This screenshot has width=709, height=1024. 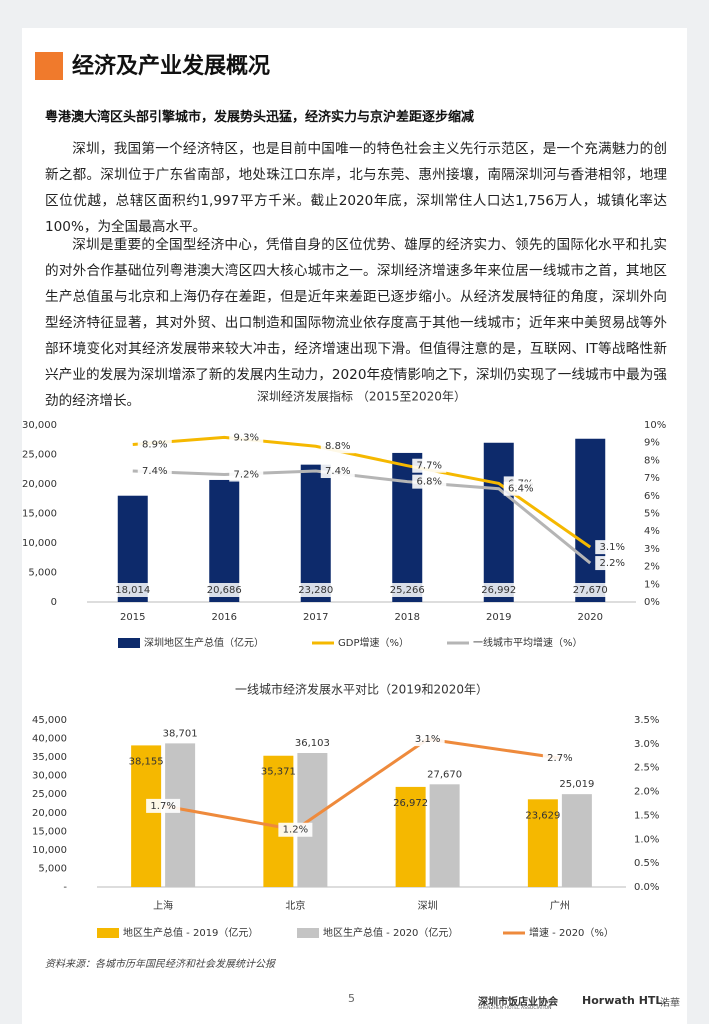 I want to click on y2-tick-label: 5%, so click(x=652, y=514).